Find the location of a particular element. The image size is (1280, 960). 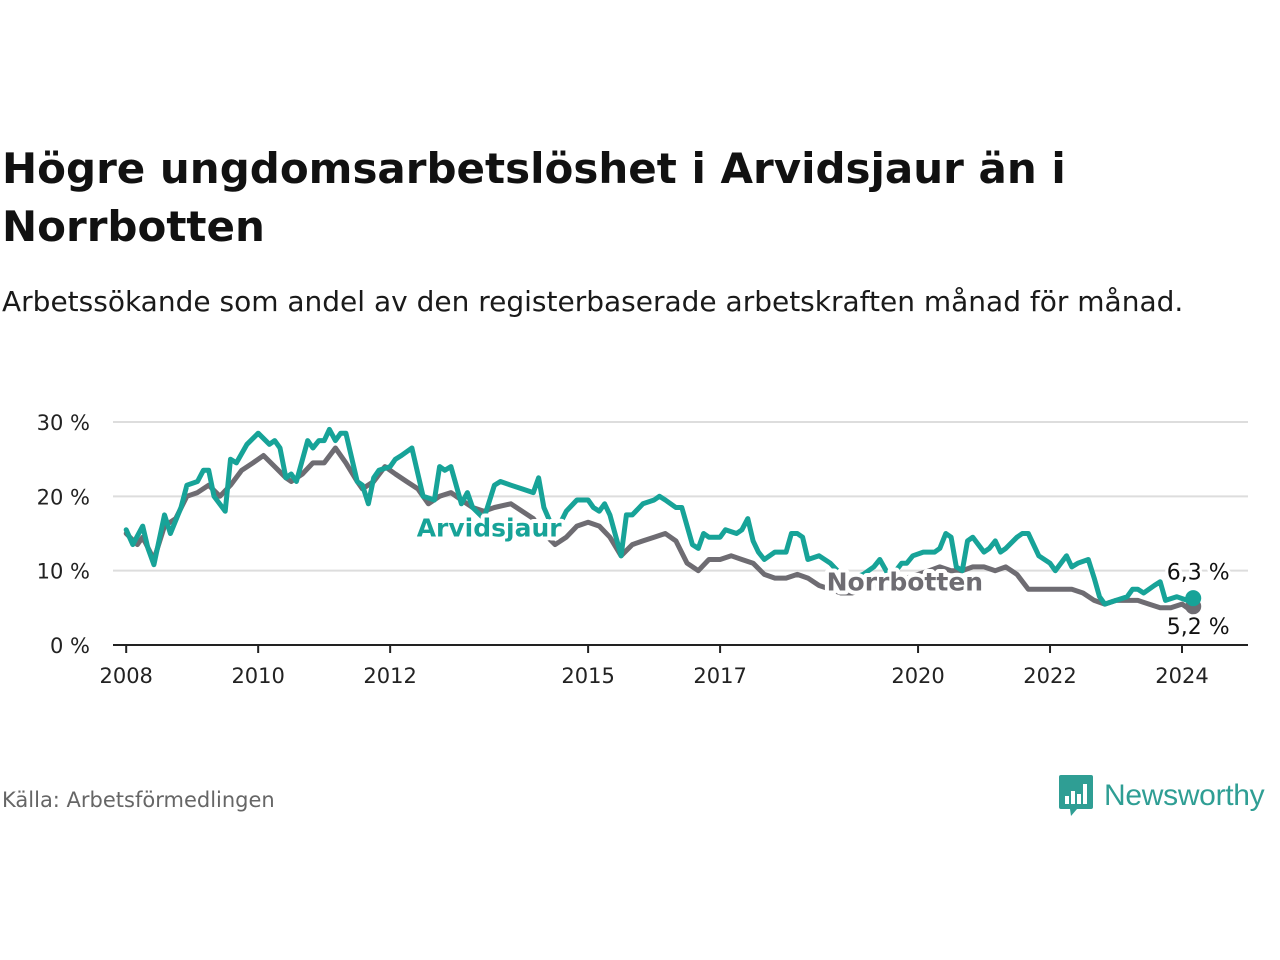

brand-logo: Newsworthy is located at coordinates (1161, 796).